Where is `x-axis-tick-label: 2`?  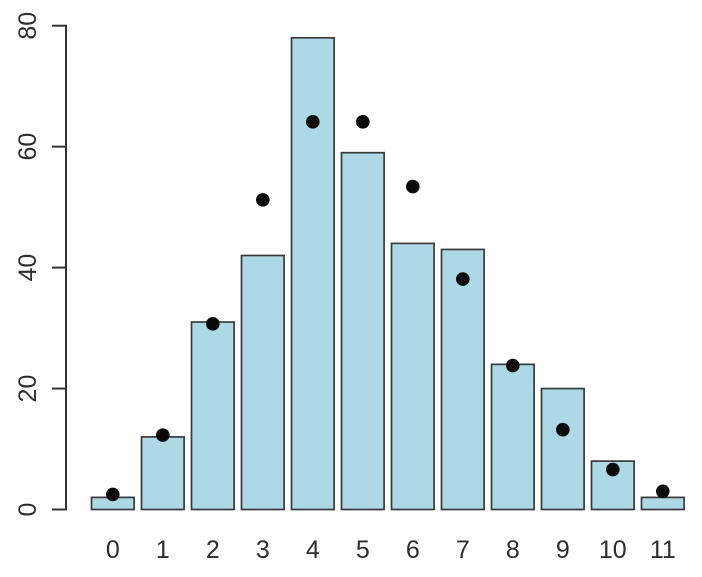 x-axis-tick-label: 2 is located at coordinates (213, 550).